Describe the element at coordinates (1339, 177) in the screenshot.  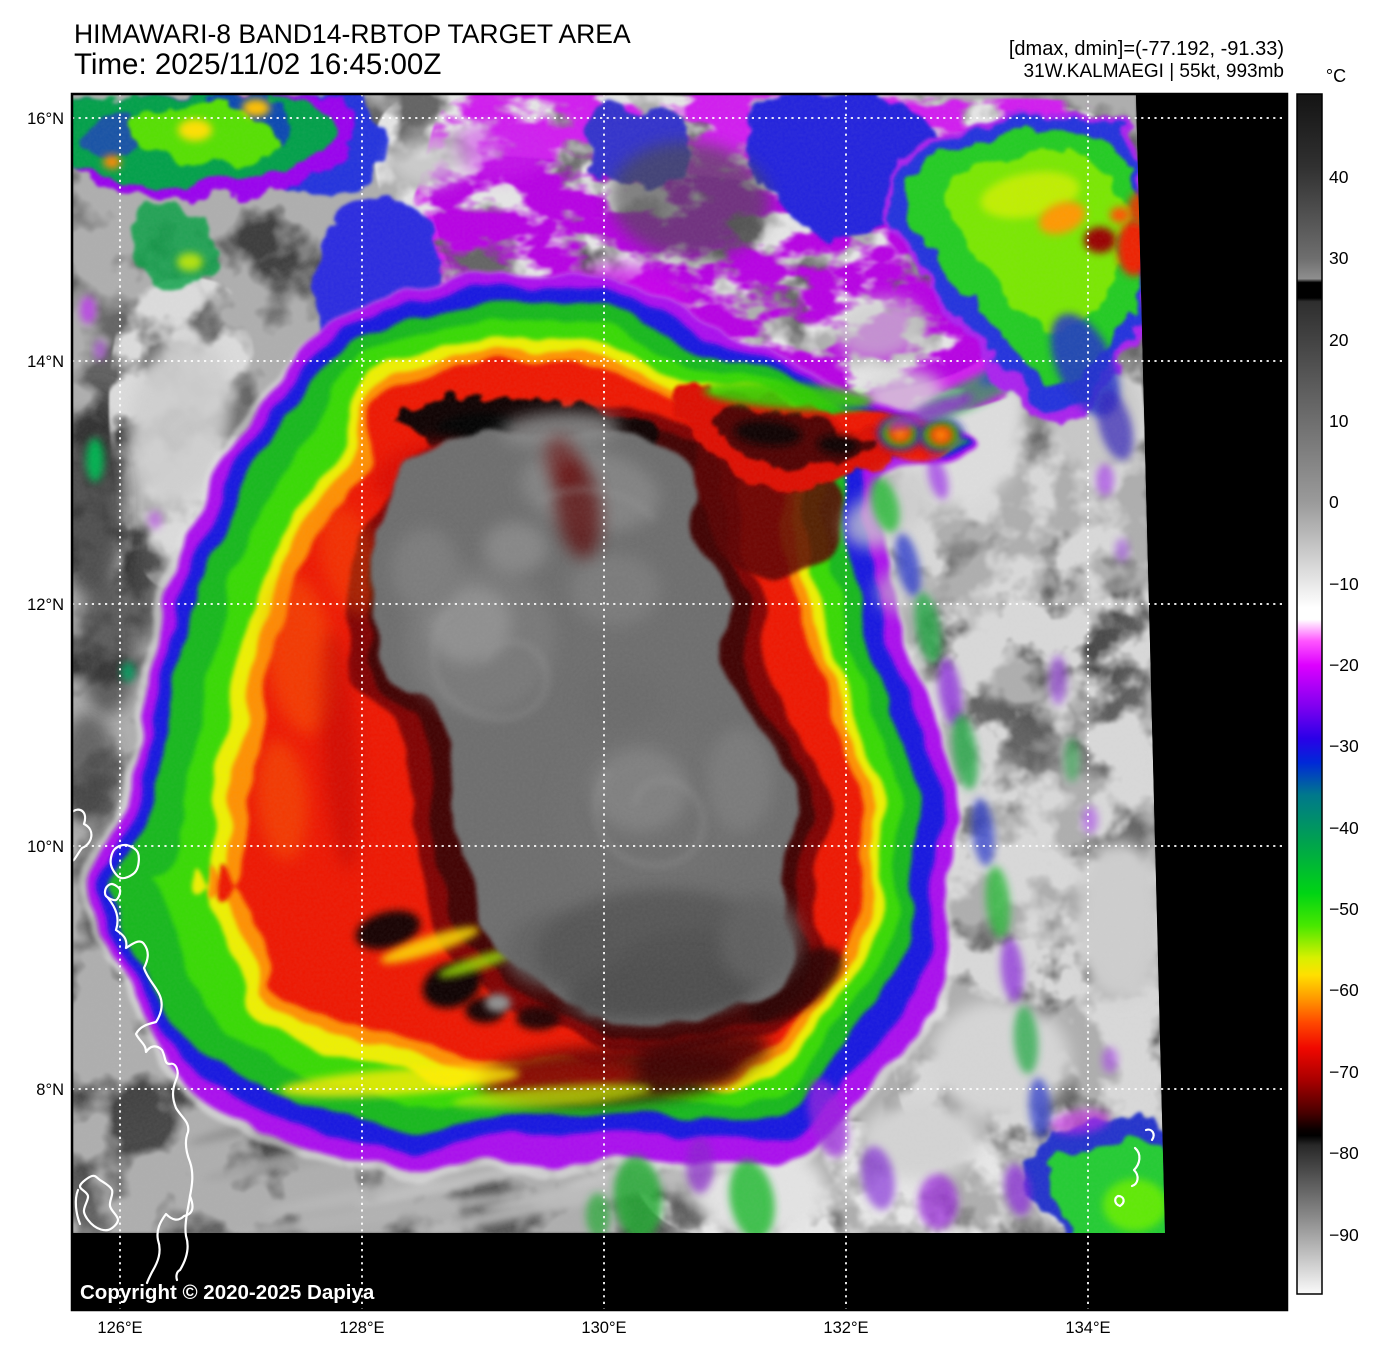
I see `svg-text: 40` at that location.